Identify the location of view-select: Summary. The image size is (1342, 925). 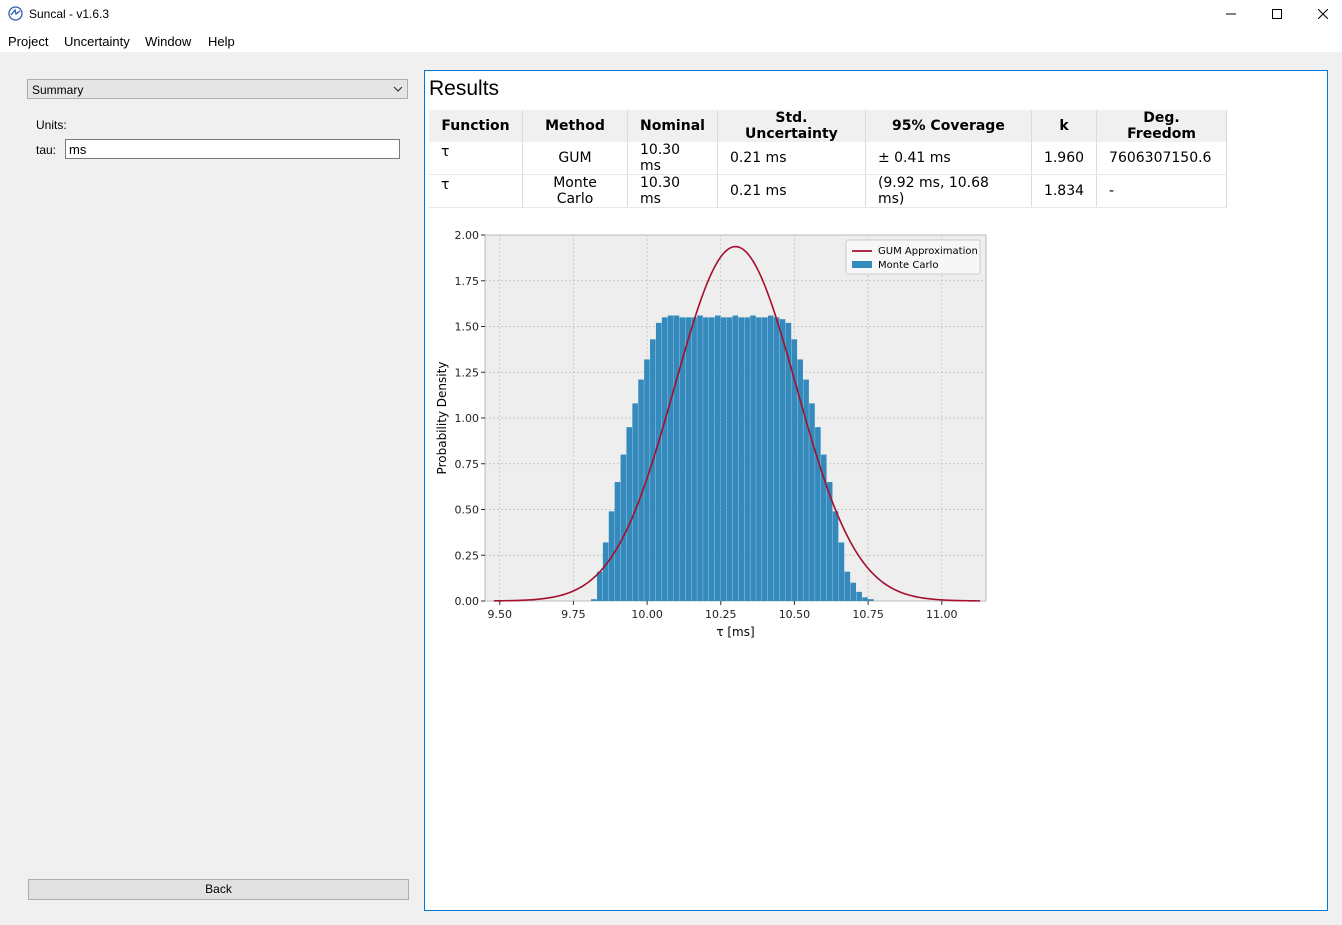
(217, 89).